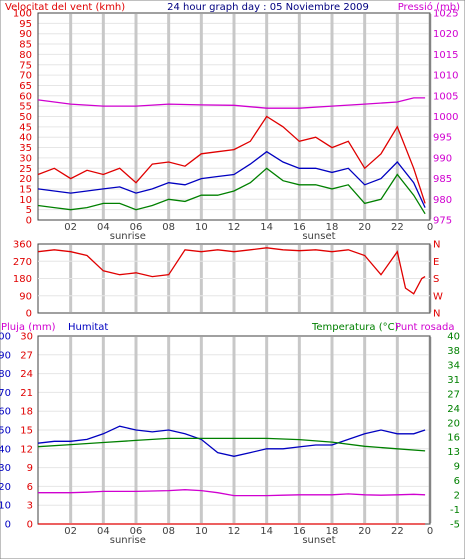  Describe the element at coordinates (25, 117) in the screenshot. I see `y-tick-label-wind: 50` at that location.